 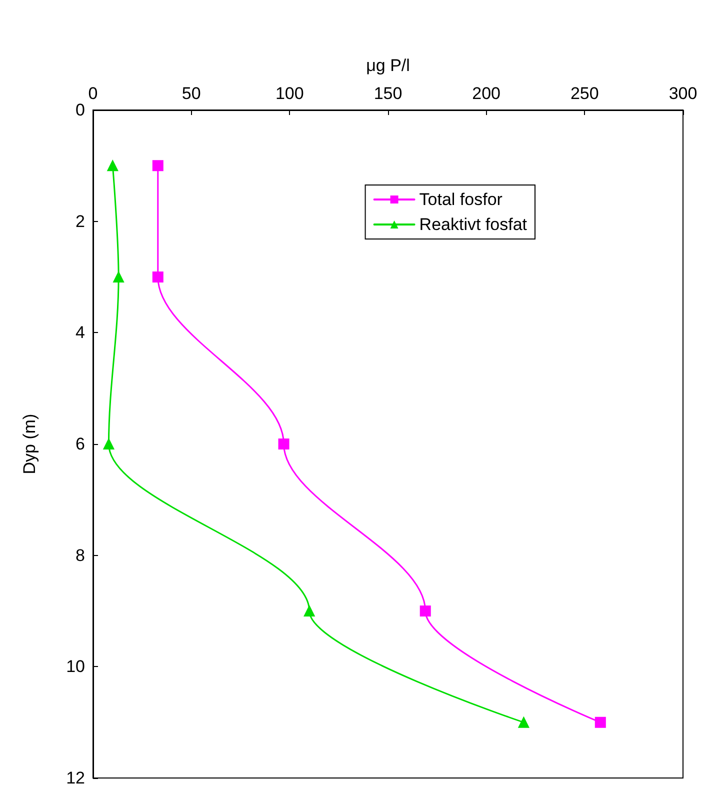 I want to click on x-tick-label: 300, so click(x=683, y=93).